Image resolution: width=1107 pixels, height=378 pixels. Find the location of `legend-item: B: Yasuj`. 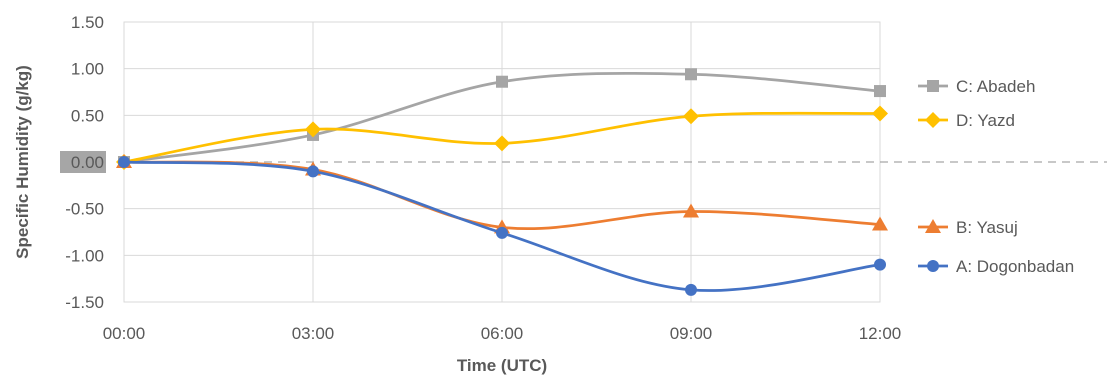

legend-item: B: Yasuj is located at coordinates (968, 227).